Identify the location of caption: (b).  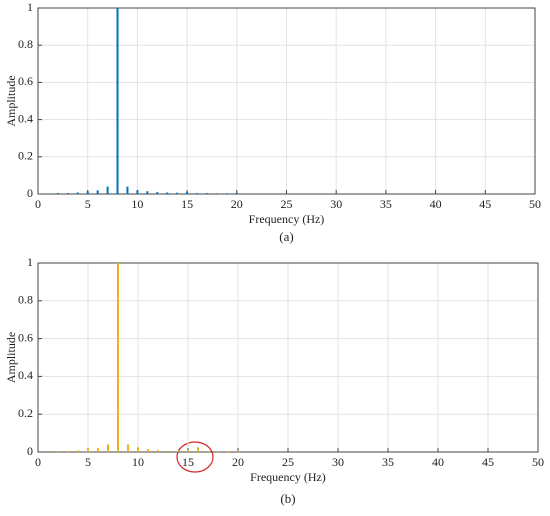
(287, 498).